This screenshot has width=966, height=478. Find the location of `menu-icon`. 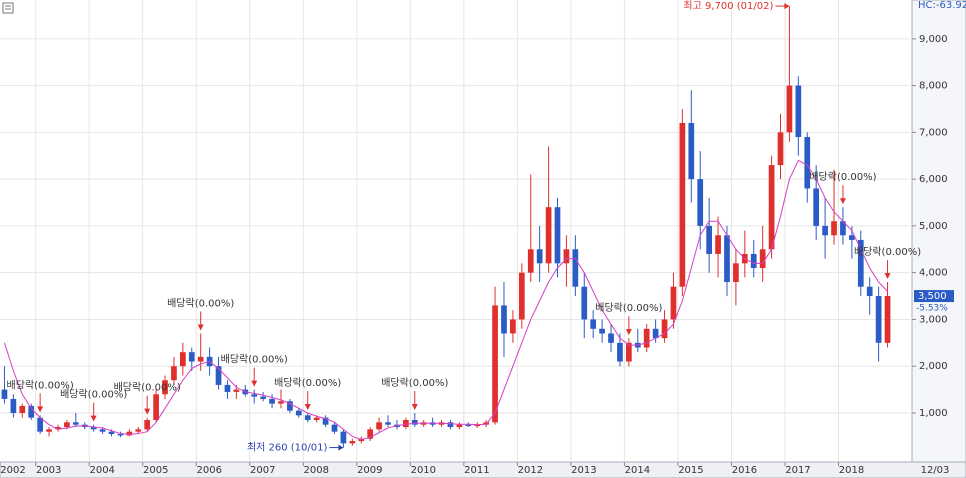

menu-icon is located at coordinates (8, 8).